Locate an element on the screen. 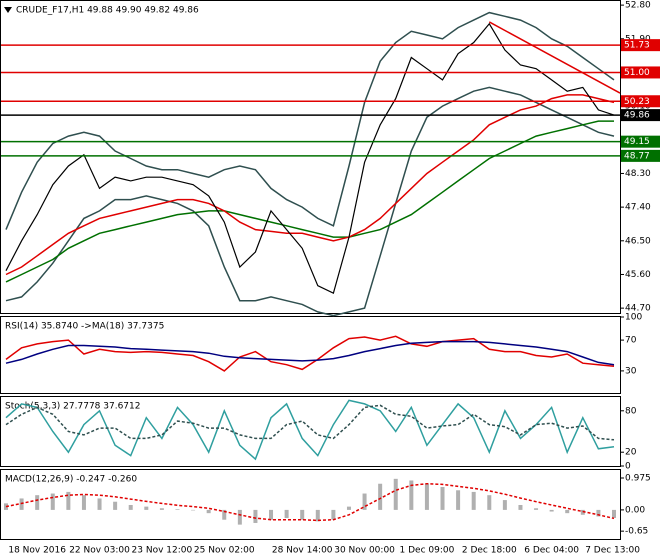 Image resolution: width=660 pixels, height=560 pixels. menu-icon is located at coordinates (8, 10).